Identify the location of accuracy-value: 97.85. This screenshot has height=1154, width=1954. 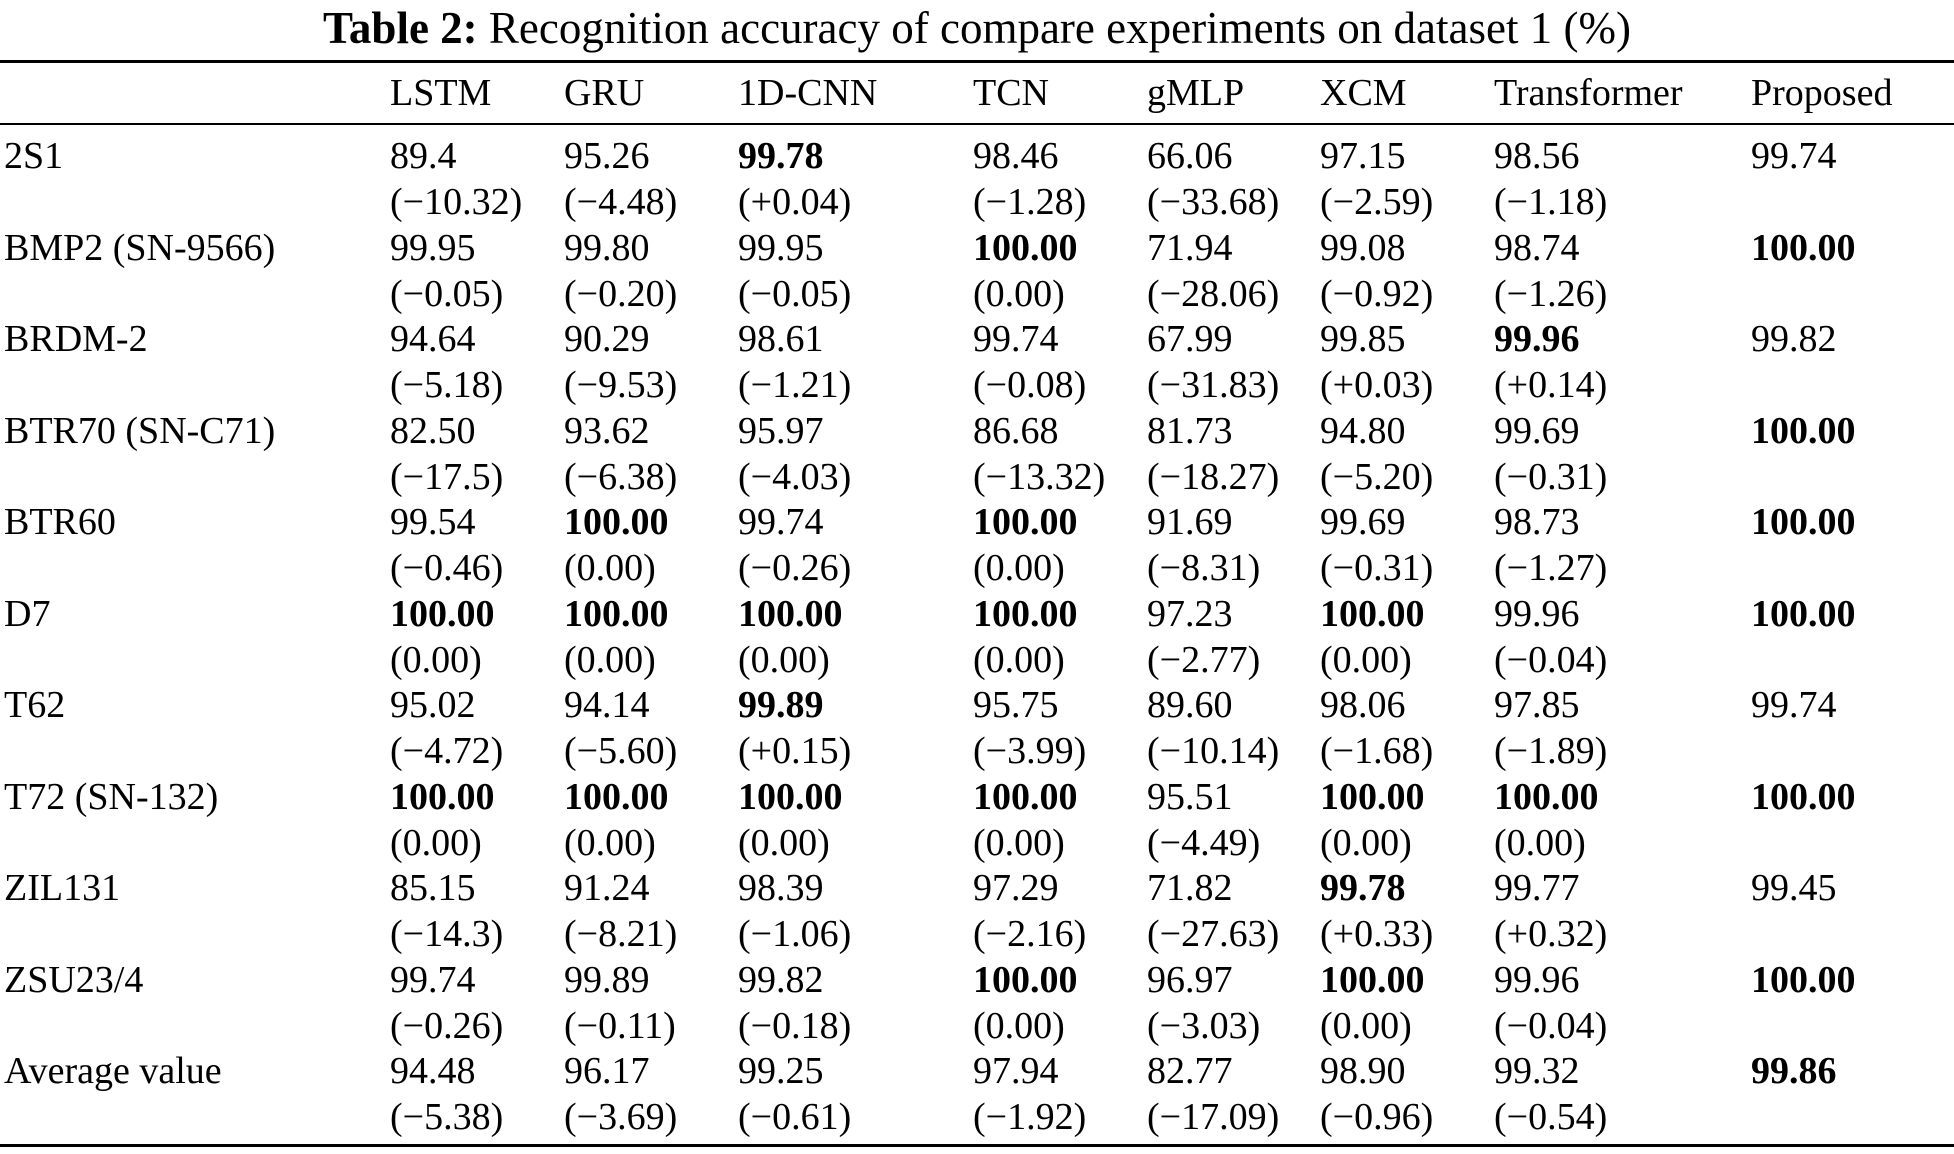
(1537, 705).